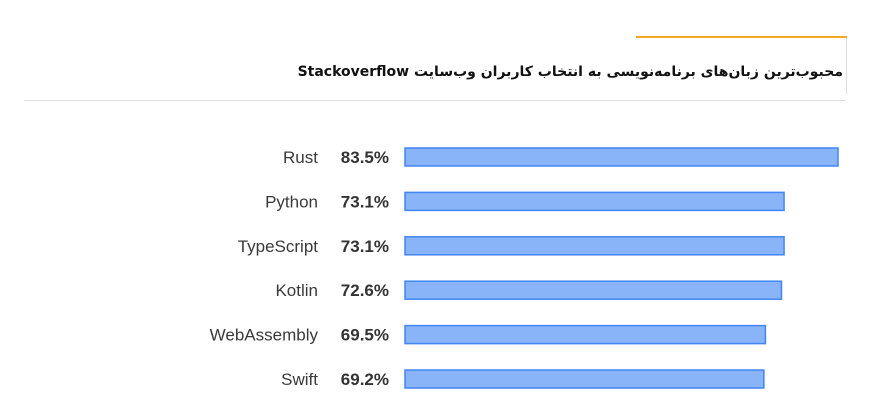  What do you see at coordinates (299, 379) in the screenshot?
I see `category-label: Swift` at bounding box center [299, 379].